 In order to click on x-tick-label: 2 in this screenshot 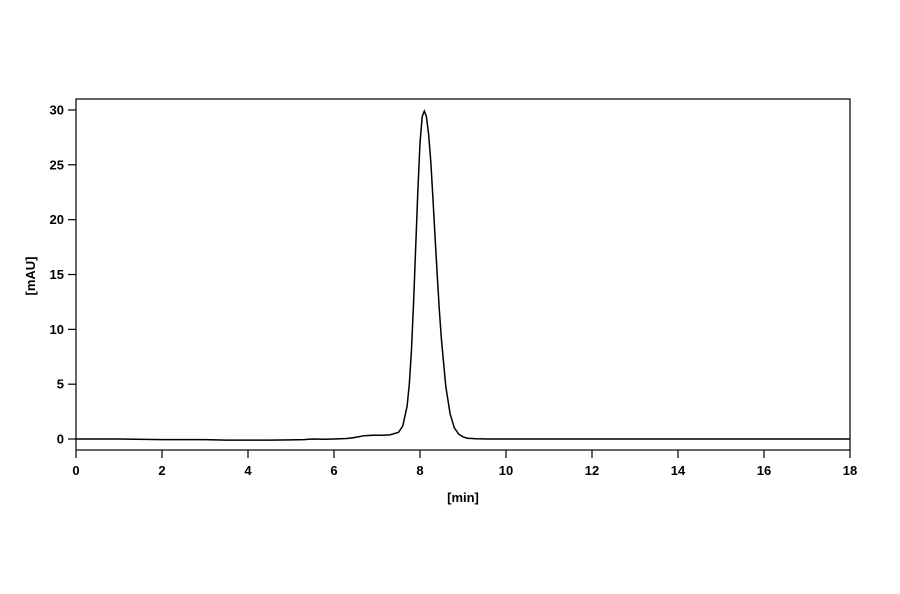, I will do `click(161, 470)`.